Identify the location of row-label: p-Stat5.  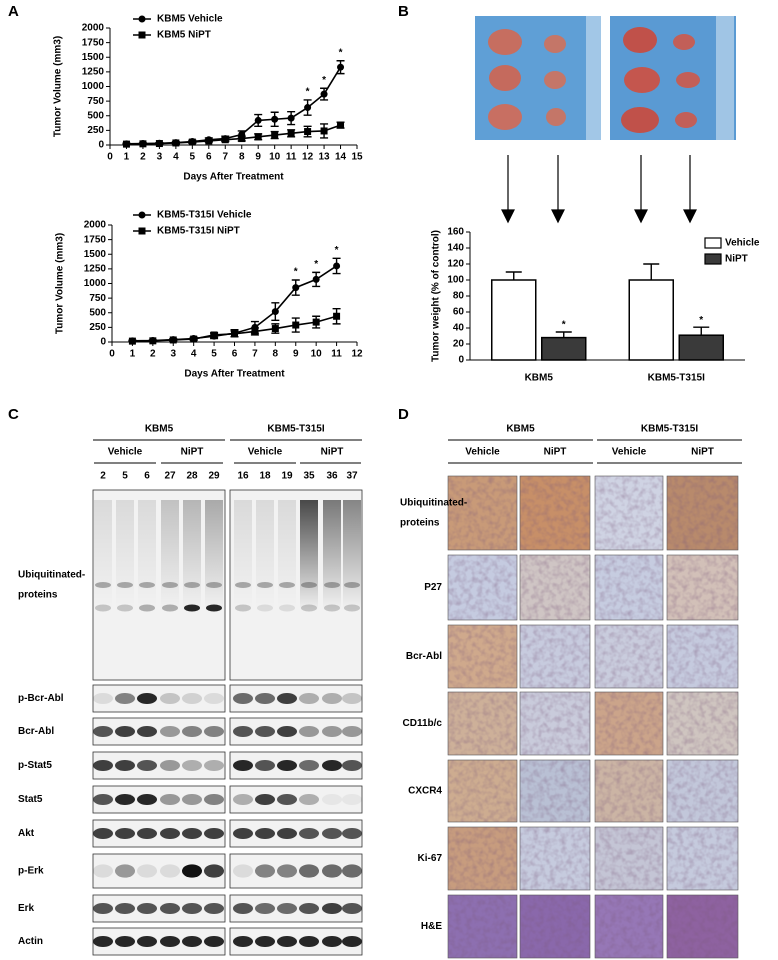
(35, 765).